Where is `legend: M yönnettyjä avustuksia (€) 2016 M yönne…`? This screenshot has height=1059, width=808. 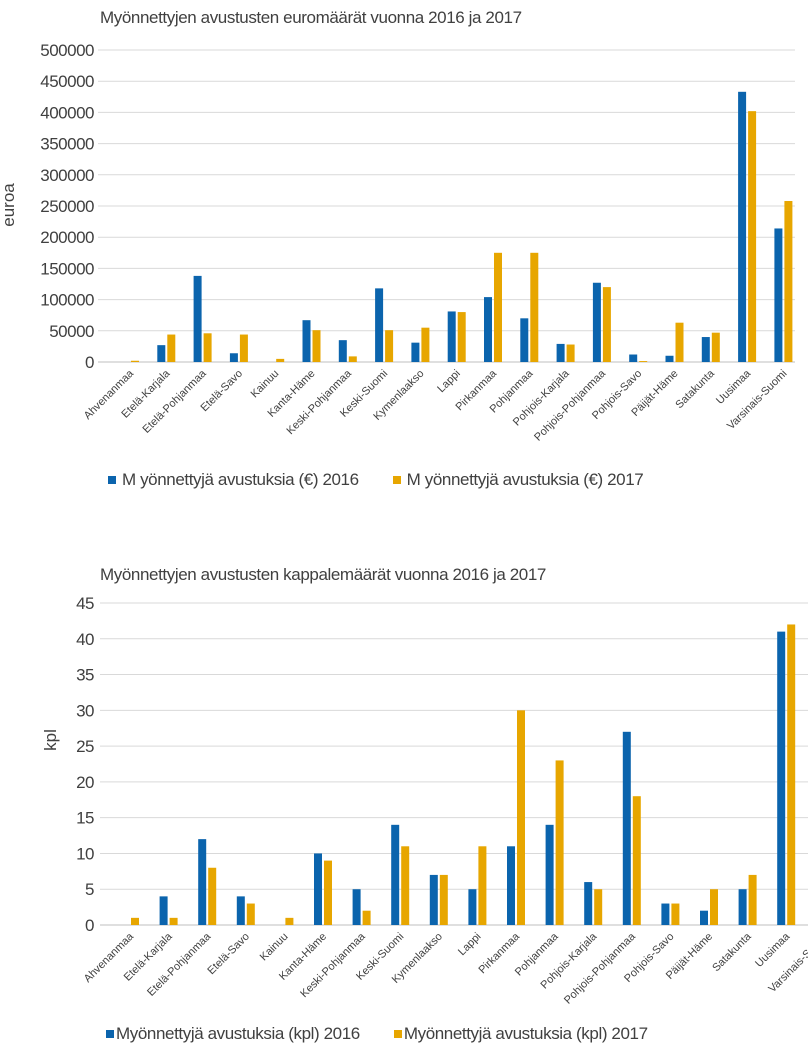
legend: M yönnettyjä avustuksia (€) 2016 M yönne… is located at coordinates (376, 480).